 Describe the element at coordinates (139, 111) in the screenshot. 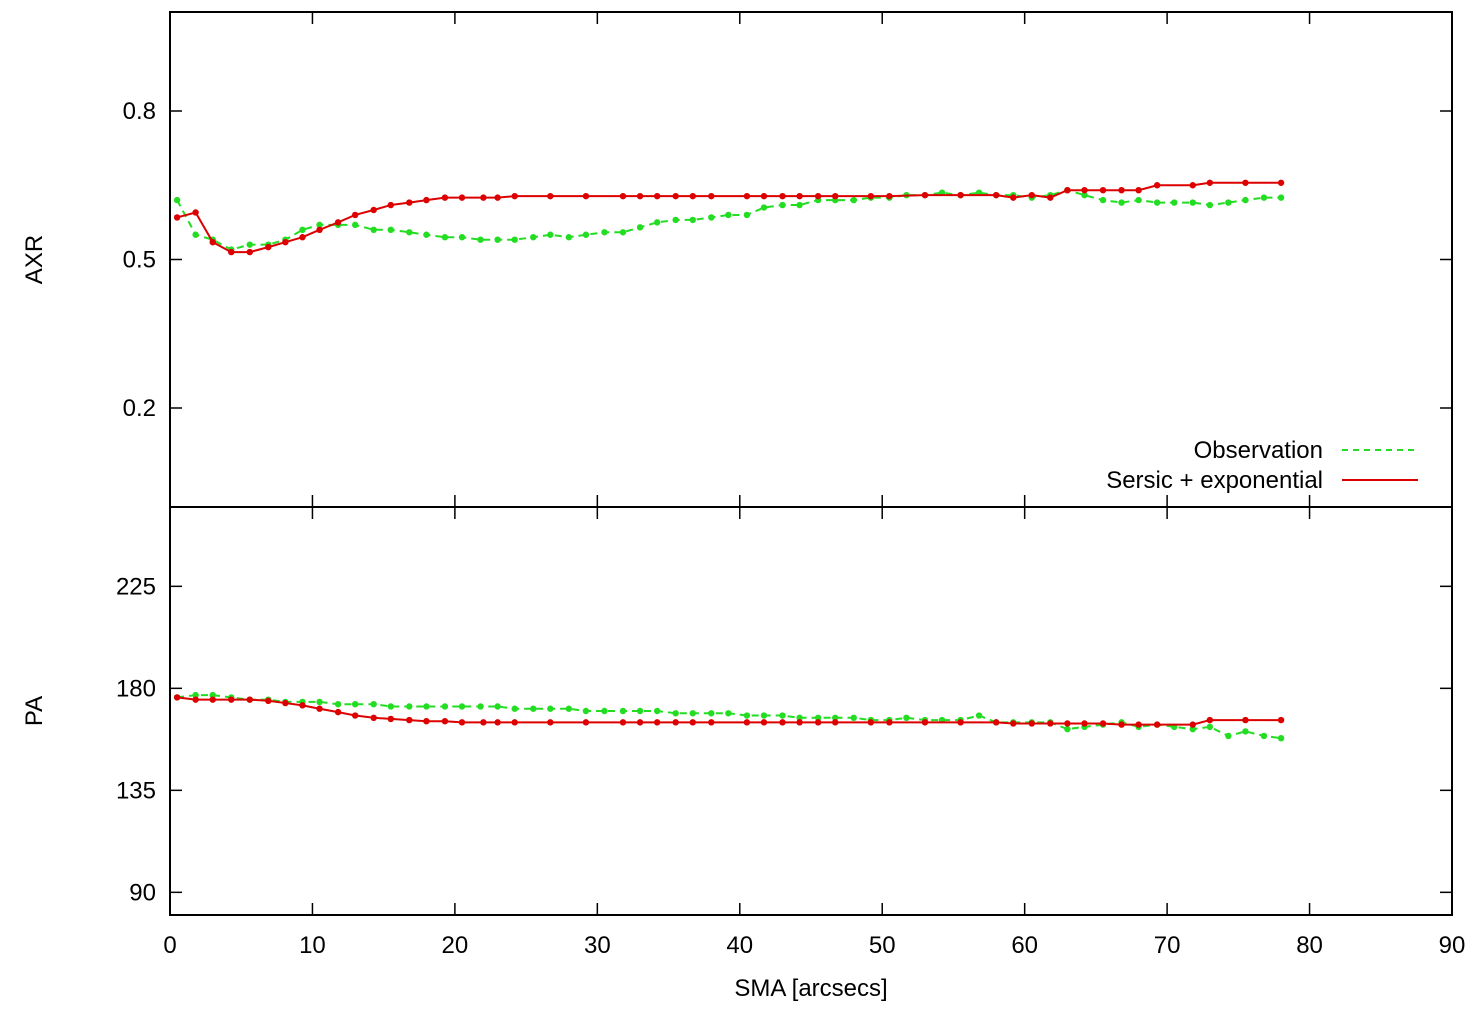

I see `axr-y-tick-label: 0.8` at that location.